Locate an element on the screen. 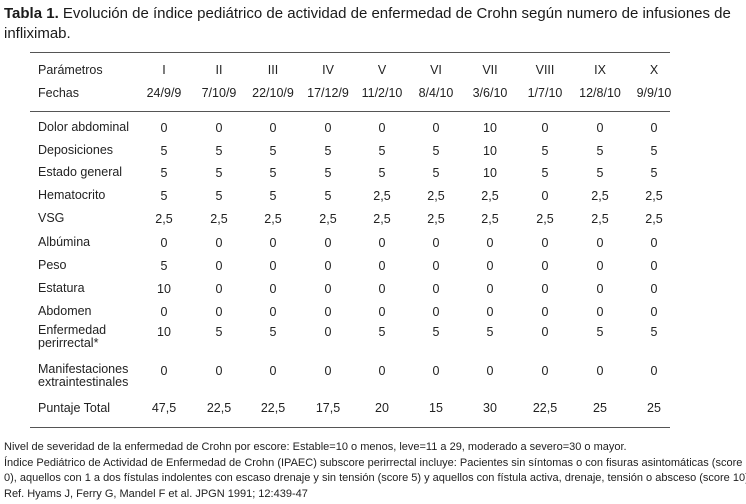 Image resolution: width=746 pixels, height=504 pixels. row-label: VSG is located at coordinates (51, 218).